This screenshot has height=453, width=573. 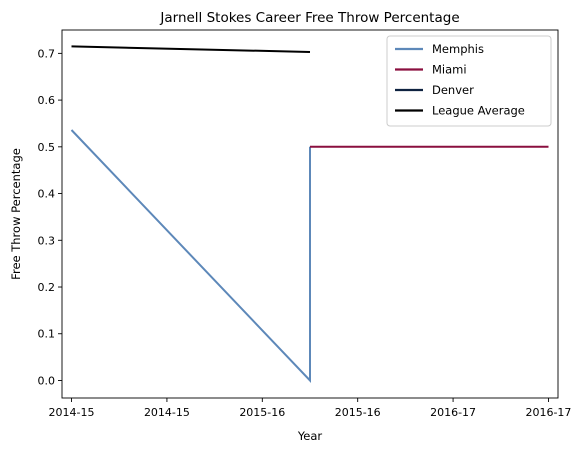 What do you see at coordinates (449, 70) in the screenshot?
I see `legend-label-miami: Miami` at bounding box center [449, 70].